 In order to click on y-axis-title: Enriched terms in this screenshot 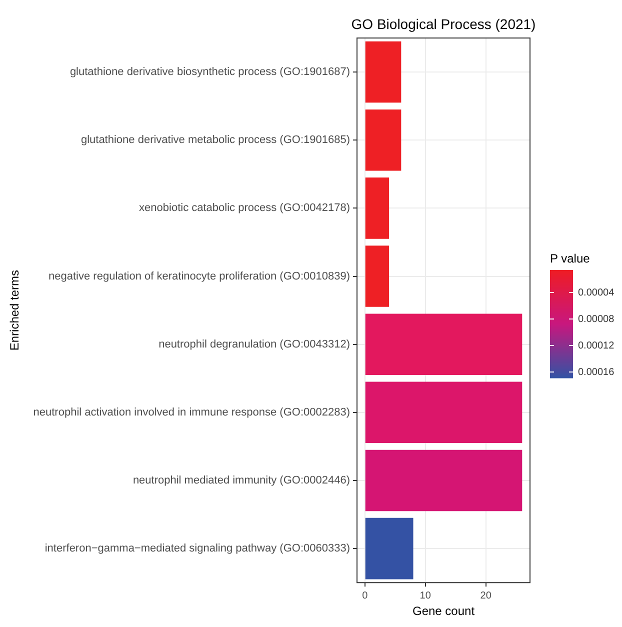, I will do `click(15, 310)`.